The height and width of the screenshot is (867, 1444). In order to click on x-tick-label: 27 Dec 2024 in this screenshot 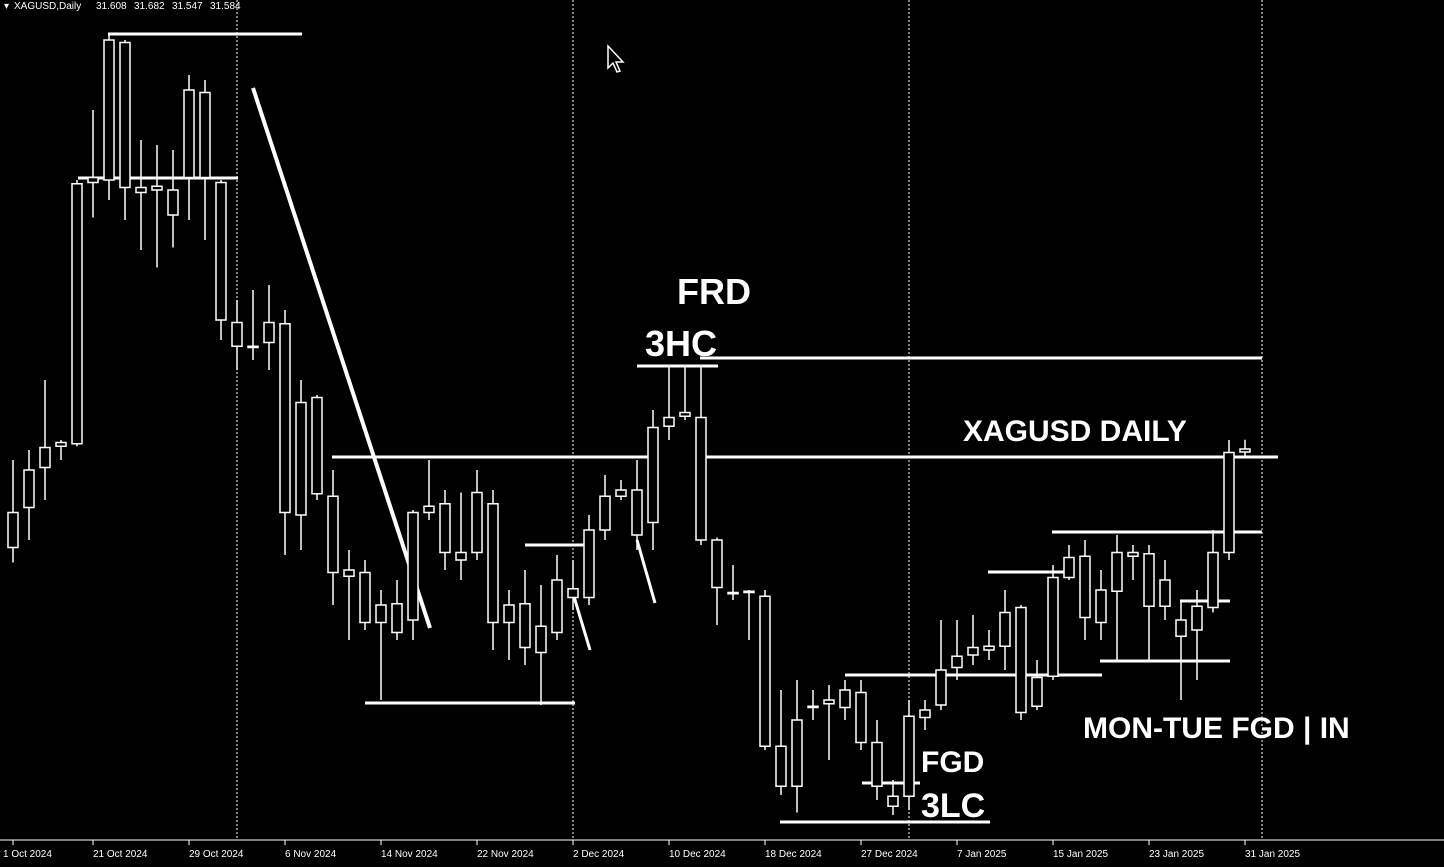, I will do `click(889, 854)`.